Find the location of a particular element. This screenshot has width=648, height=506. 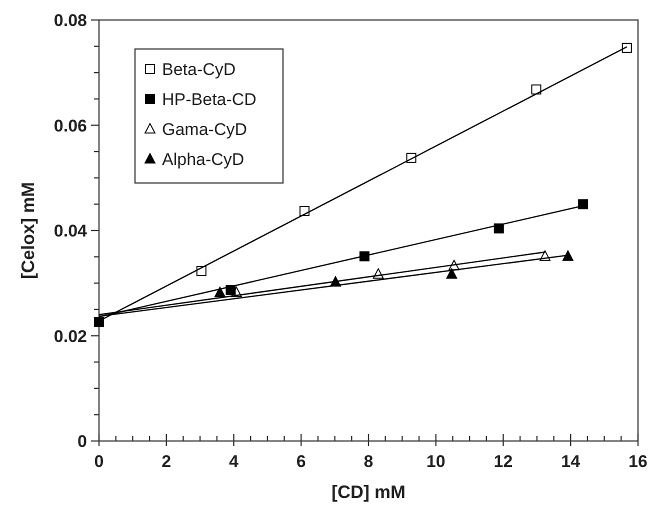

legend-label: Gama-CyD is located at coordinates (205, 129).